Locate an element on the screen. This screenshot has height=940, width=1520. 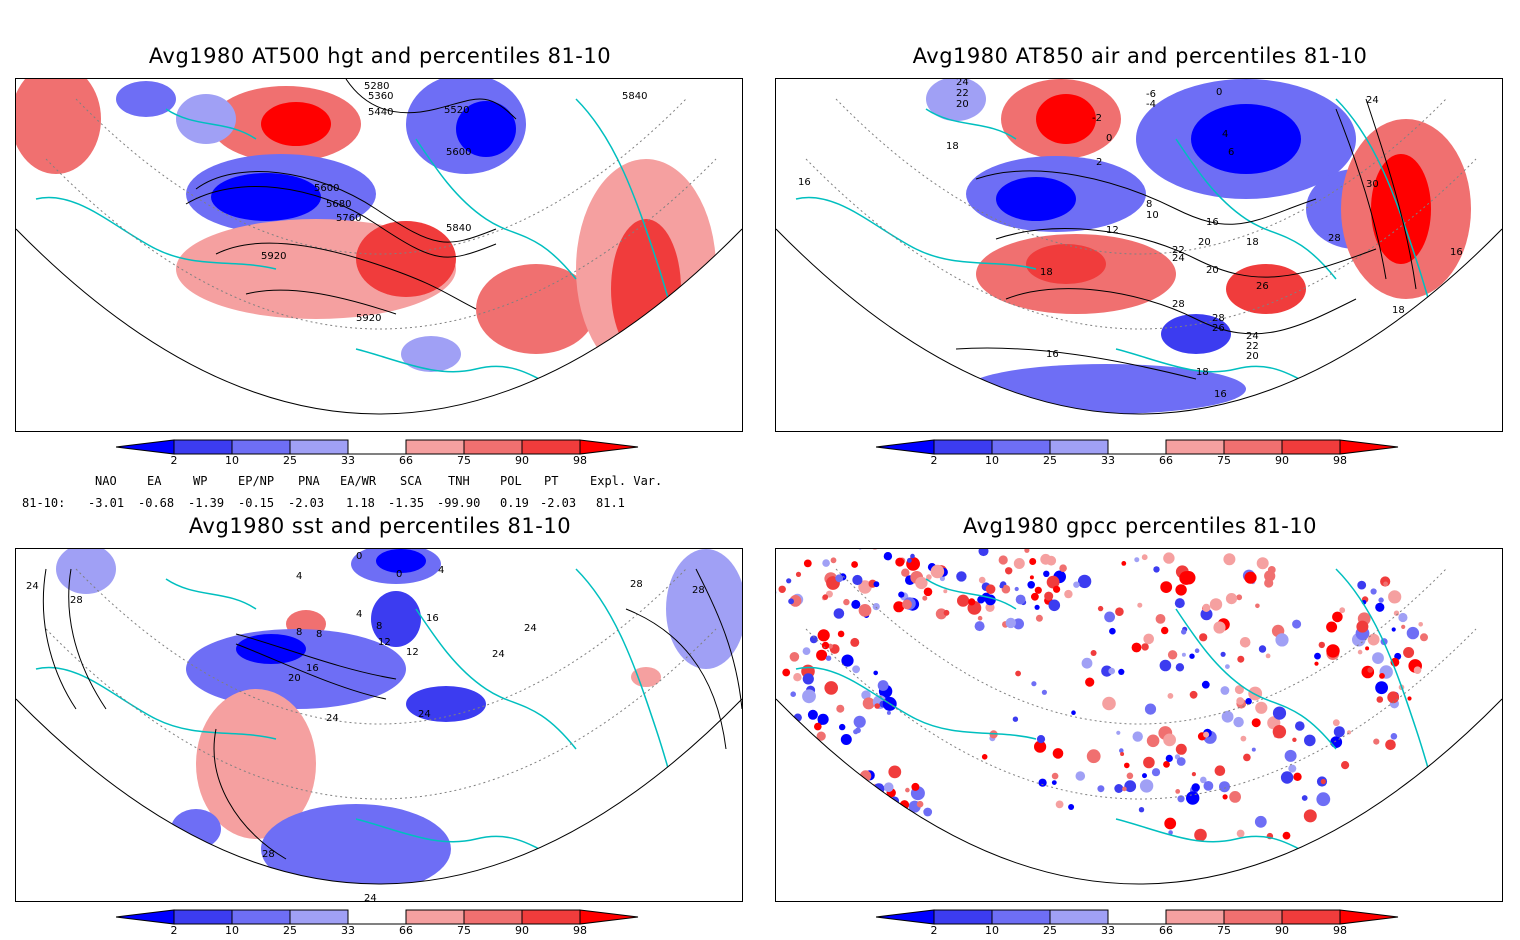
colorbar-hgt: 2 10 25 33 66 75 90 98 is located at coordinates (380, 452).